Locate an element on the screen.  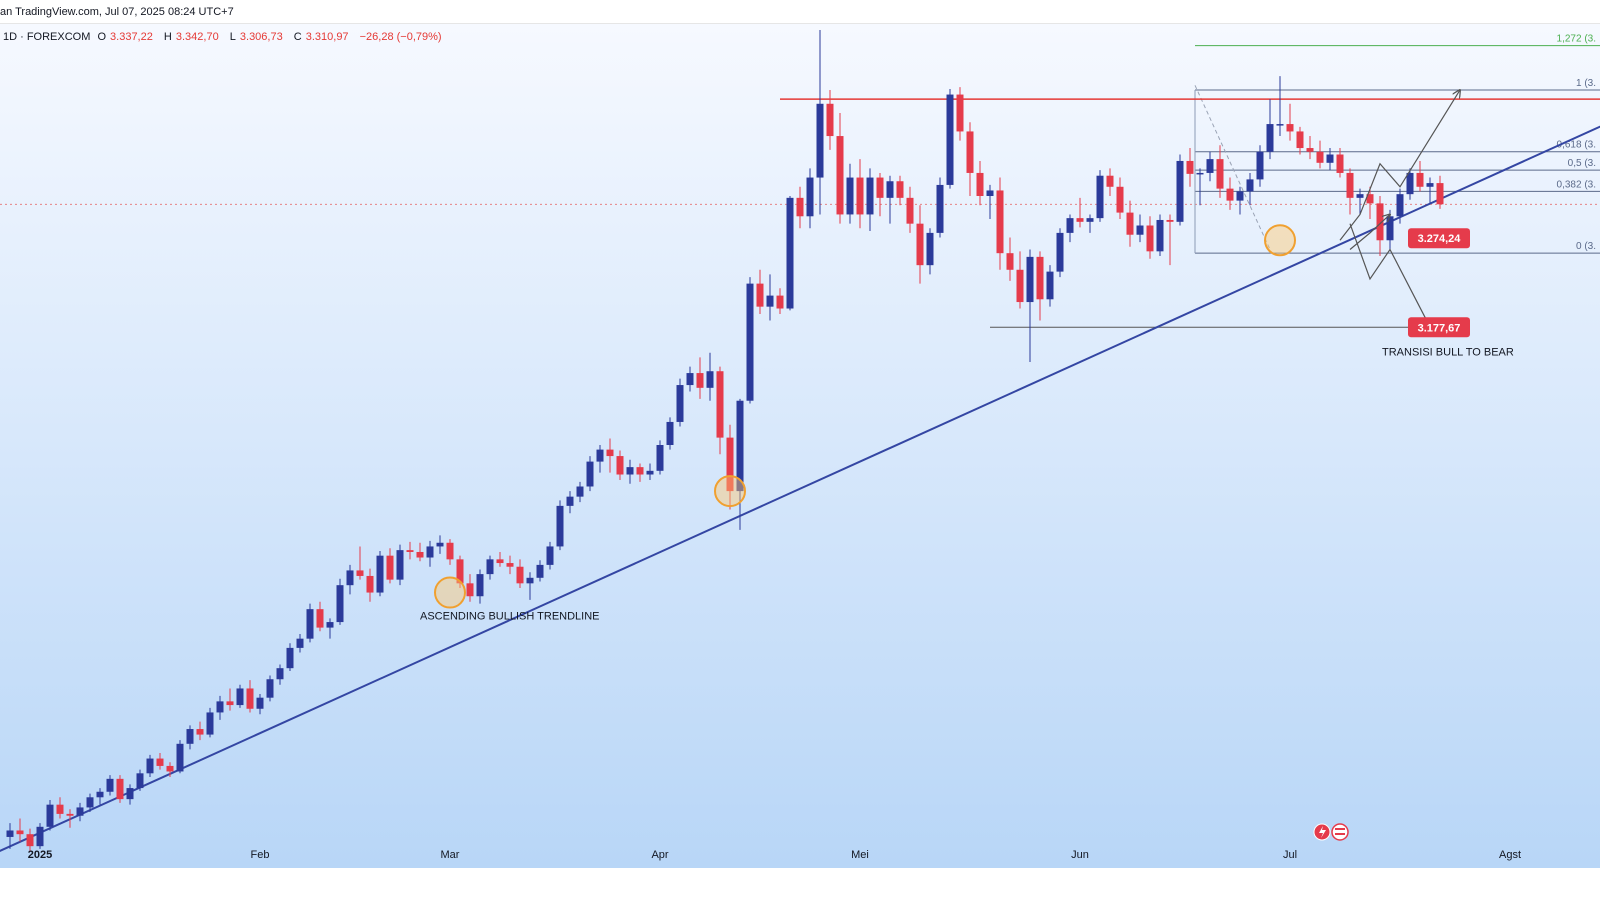
fib-level-label: 1 (3. is located at coordinates (1586, 83).